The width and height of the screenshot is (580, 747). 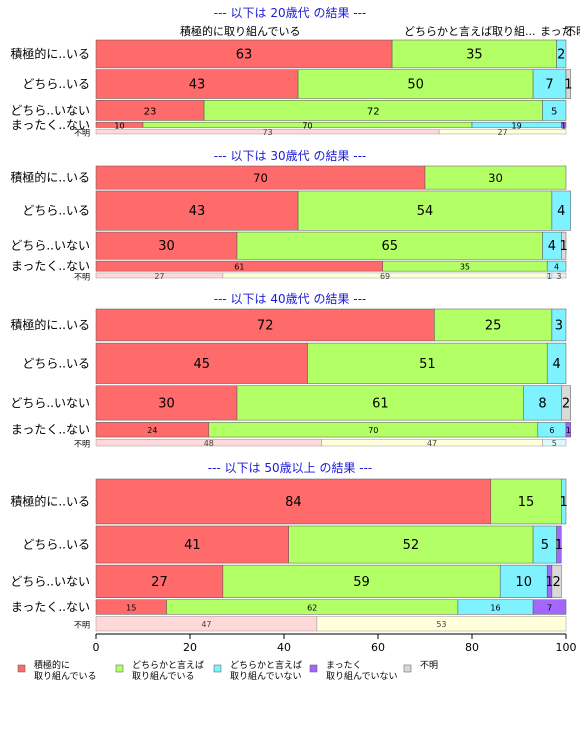 I want to click on panel-title-4: --- 以下は 50歳以上 の結果 ---, so click(x=290, y=468).